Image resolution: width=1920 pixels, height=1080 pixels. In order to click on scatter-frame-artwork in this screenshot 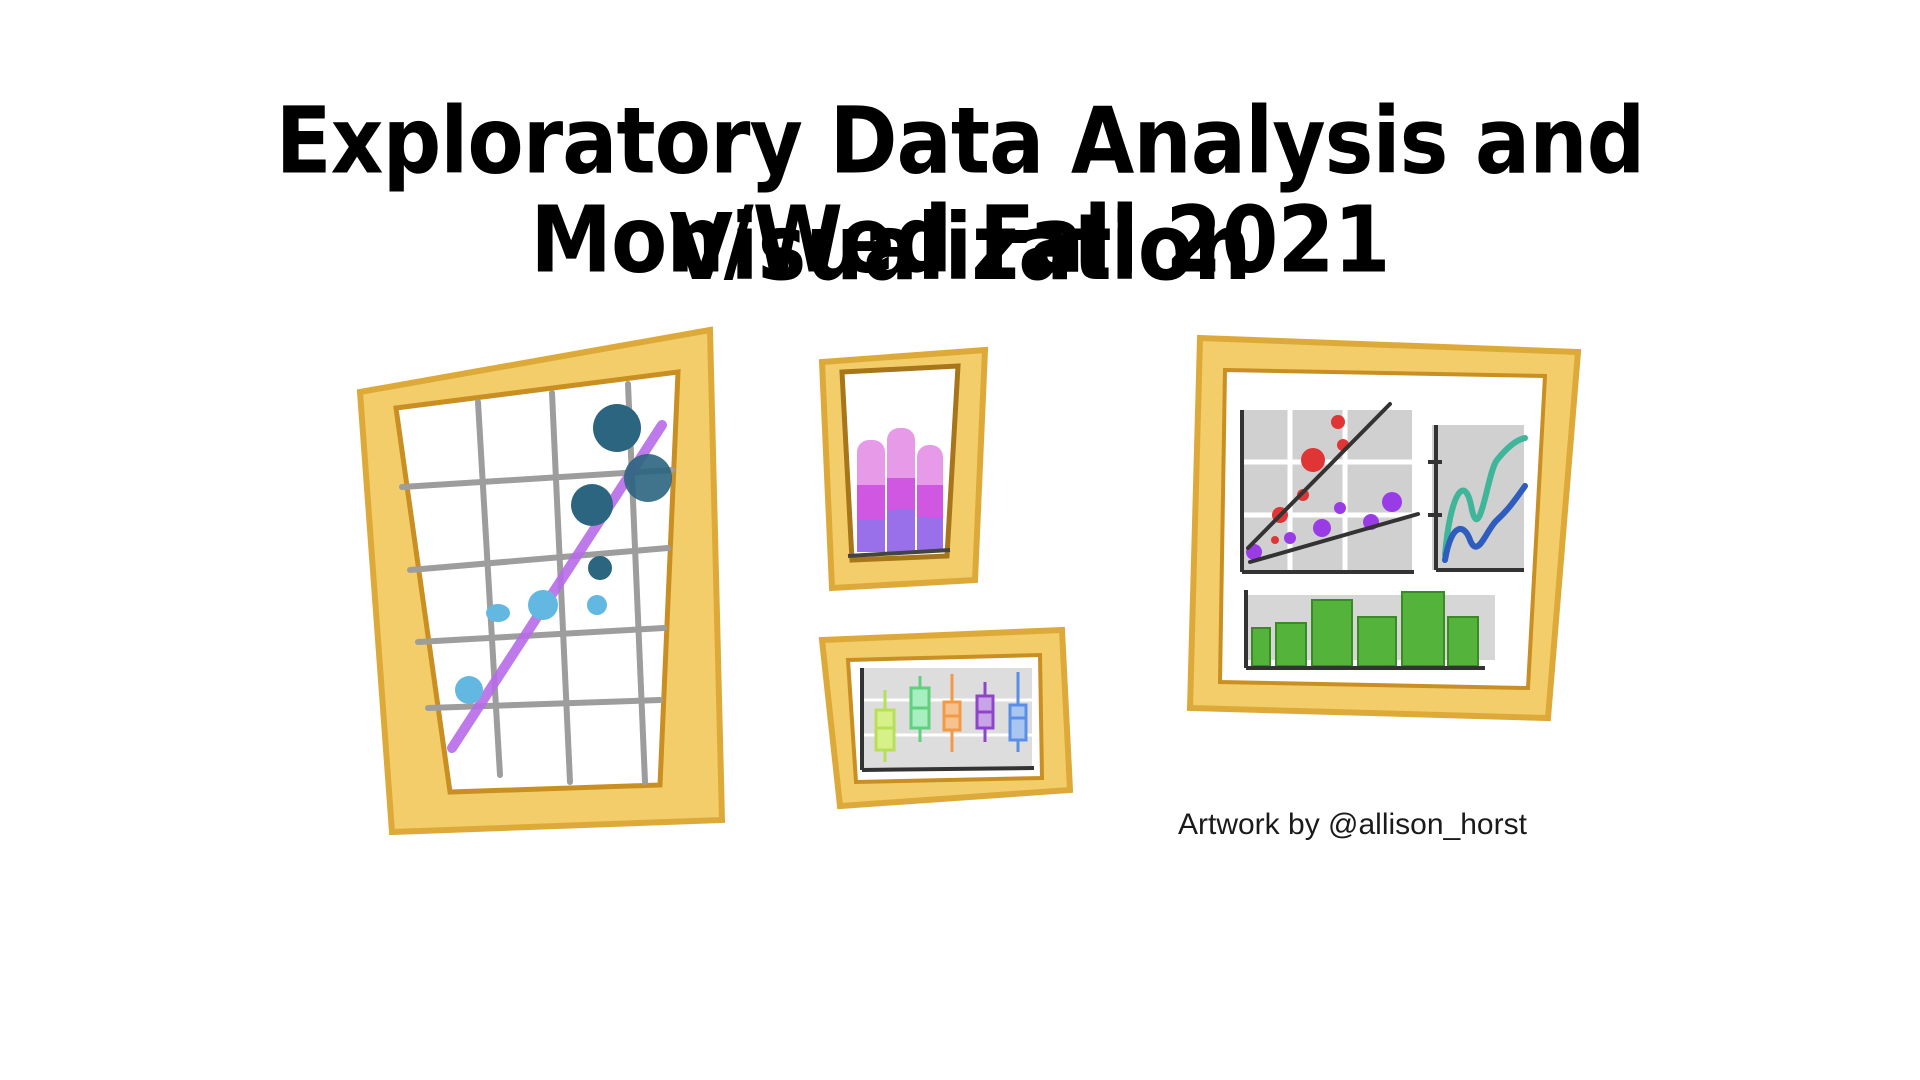, I will do `click(541, 581)`.